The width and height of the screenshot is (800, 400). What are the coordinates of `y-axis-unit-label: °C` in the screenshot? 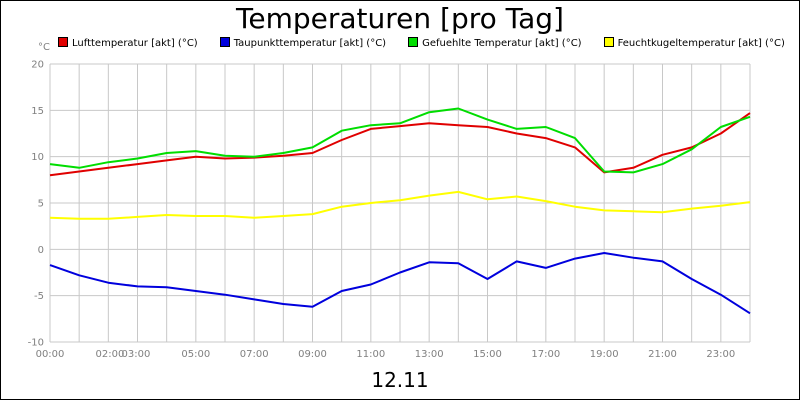 It's located at (44, 47).